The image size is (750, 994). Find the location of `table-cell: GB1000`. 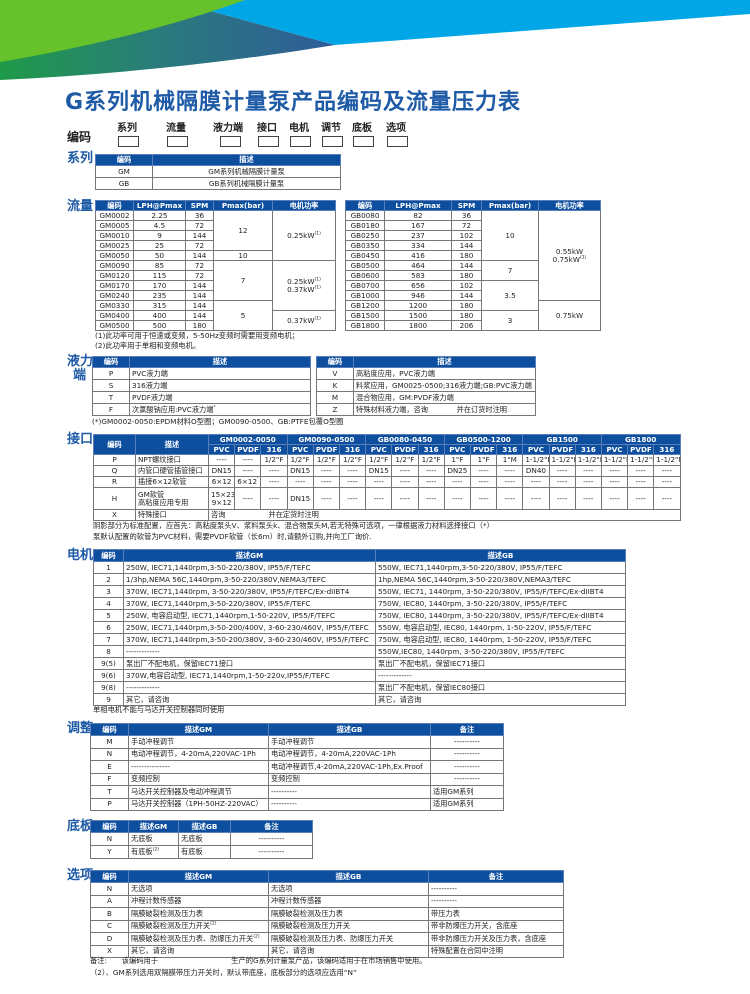

table-cell: GB1000 is located at coordinates (365, 295).